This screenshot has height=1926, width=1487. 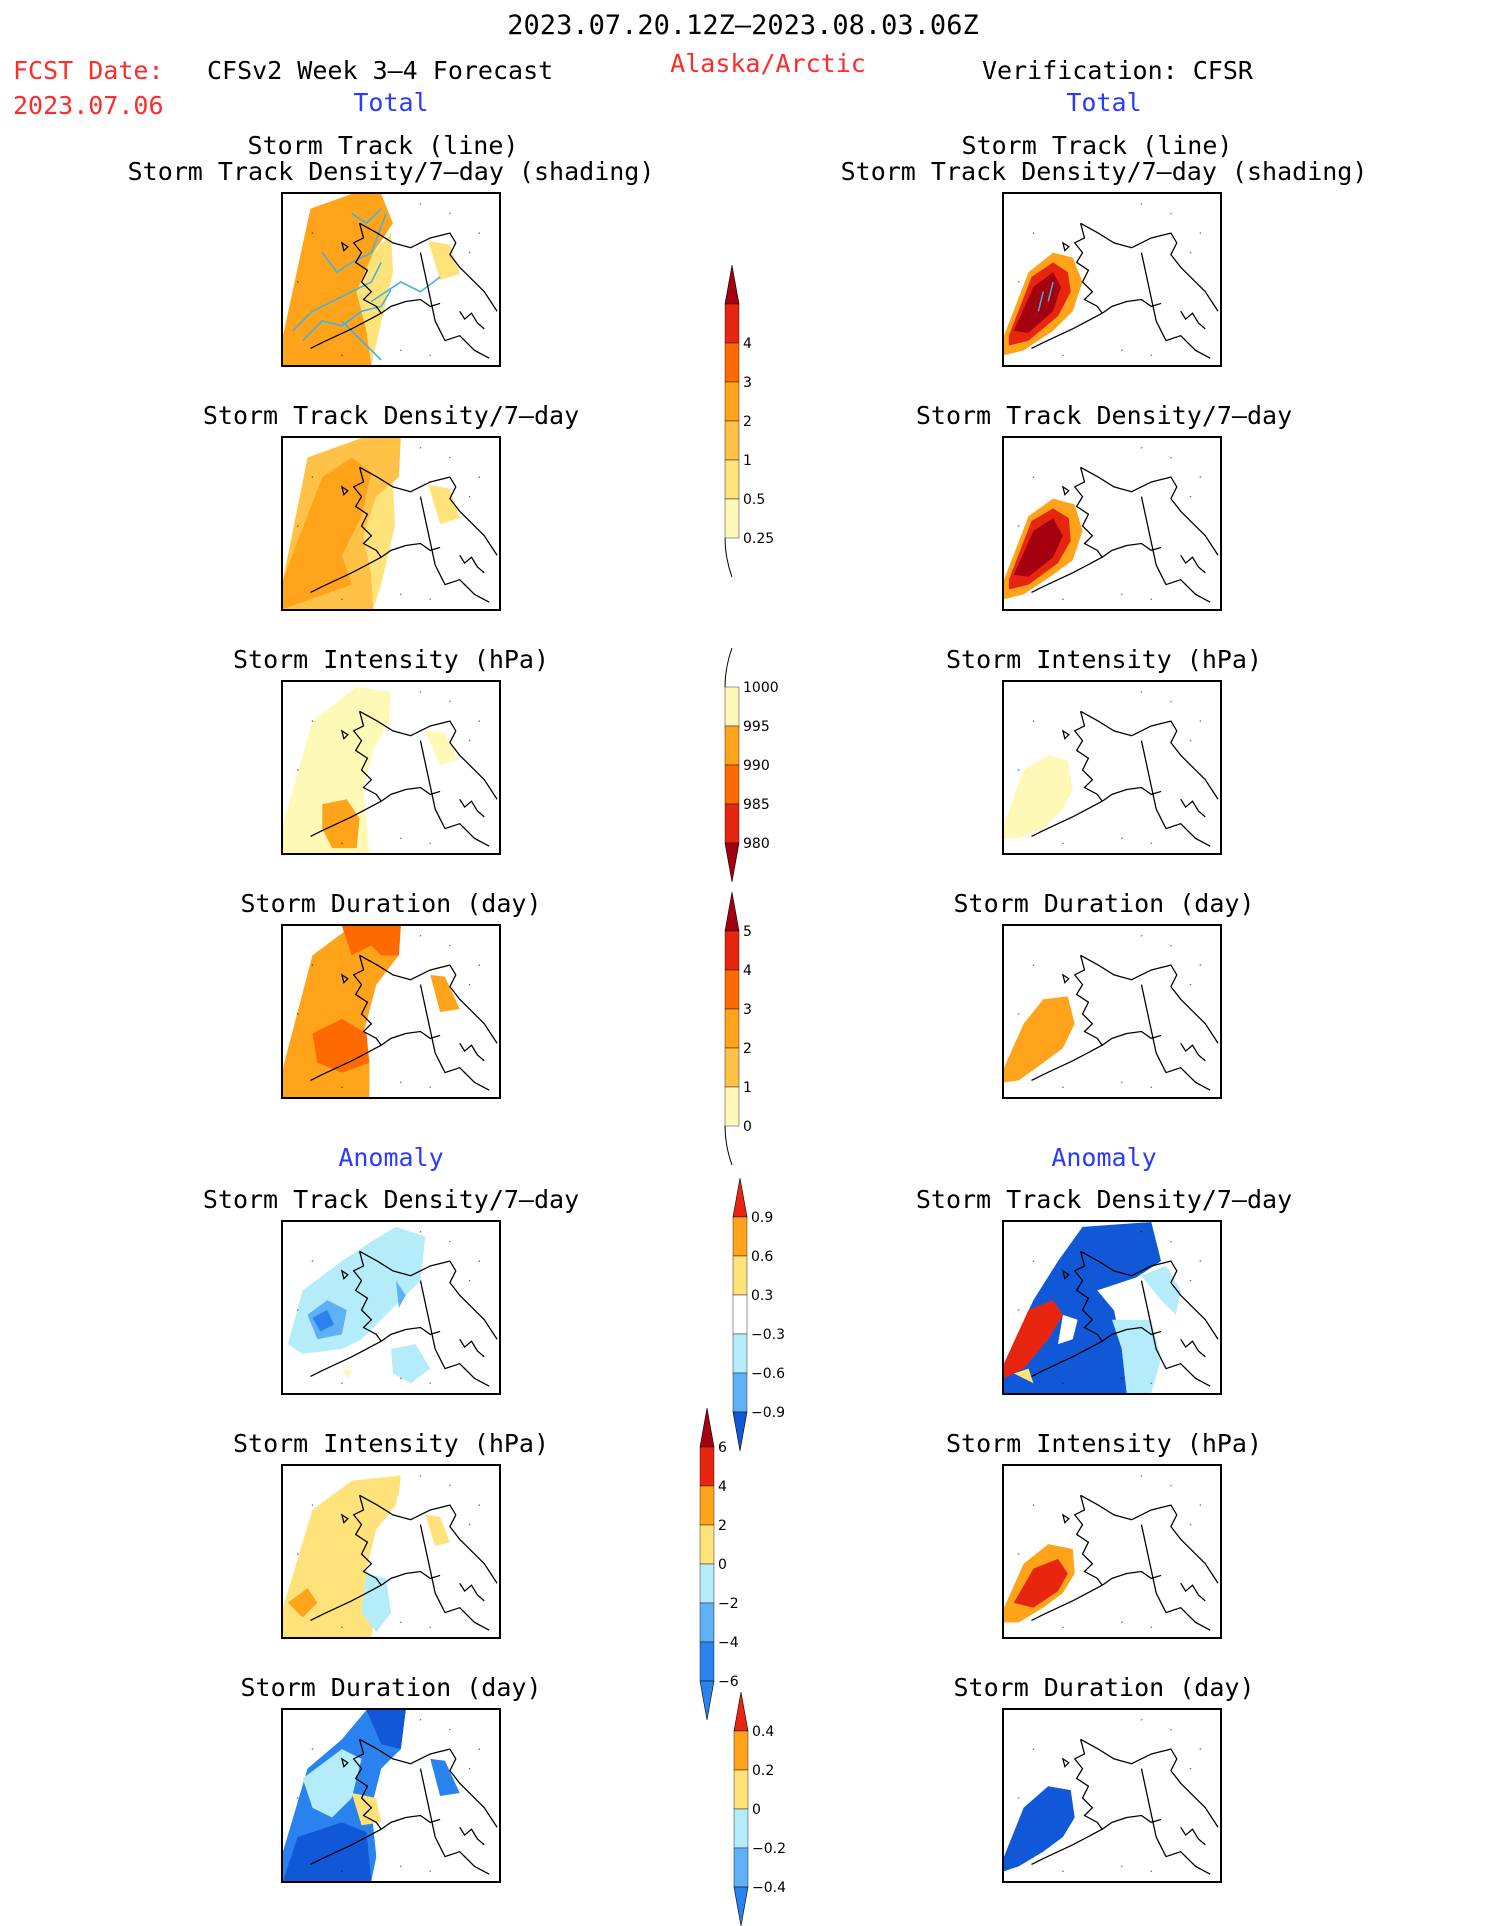 I want to click on colorbar-tick-label: 0.6, so click(x=762, y=1257).